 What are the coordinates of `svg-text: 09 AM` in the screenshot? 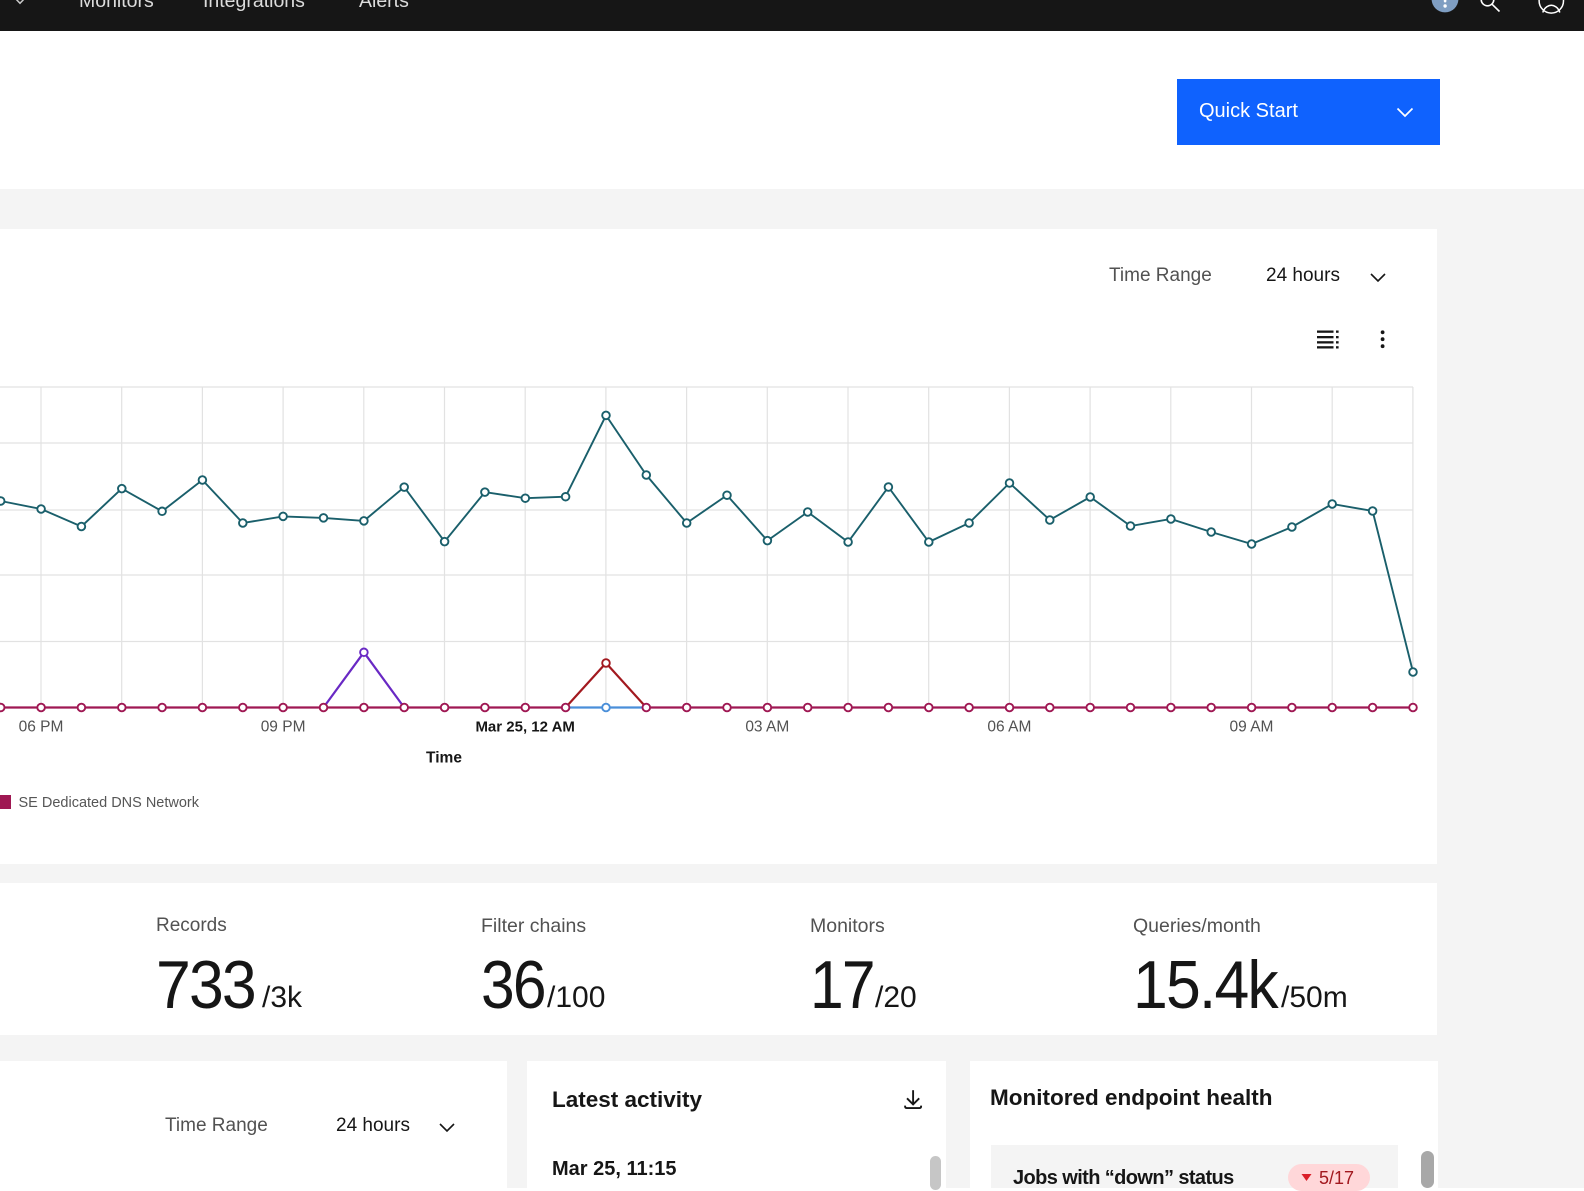 It's located at (1252, 727).